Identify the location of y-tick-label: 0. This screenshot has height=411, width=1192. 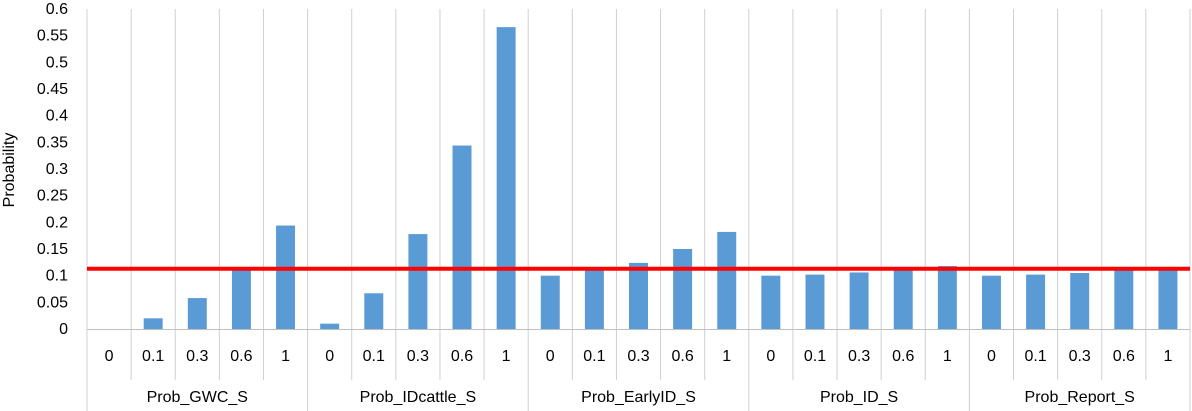
(63, 329).